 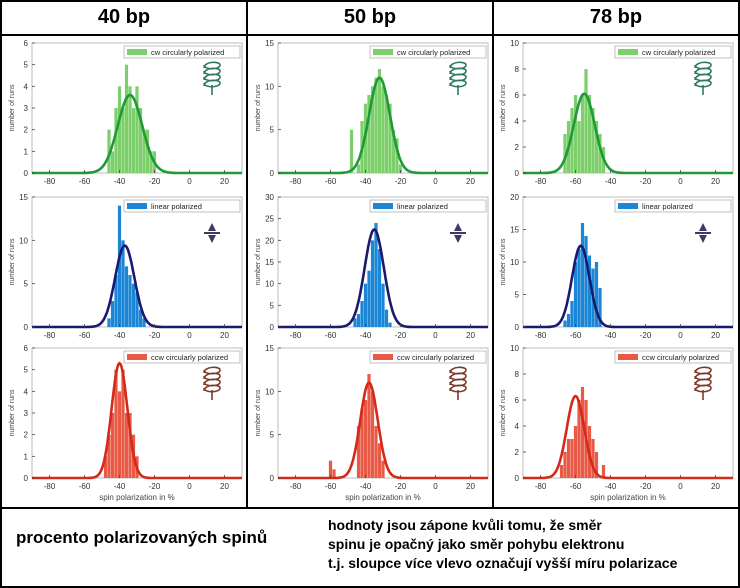 I want to click on y-tick-label: 3, so click(x=26, y=108).